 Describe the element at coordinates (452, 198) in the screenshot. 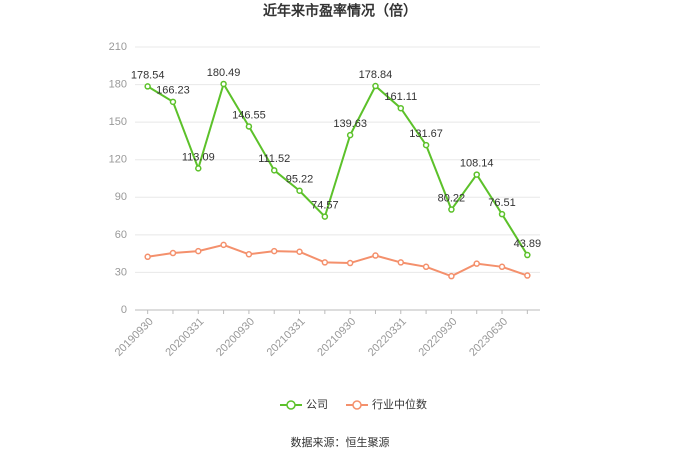

I see `data-label: 80.22` at that location.